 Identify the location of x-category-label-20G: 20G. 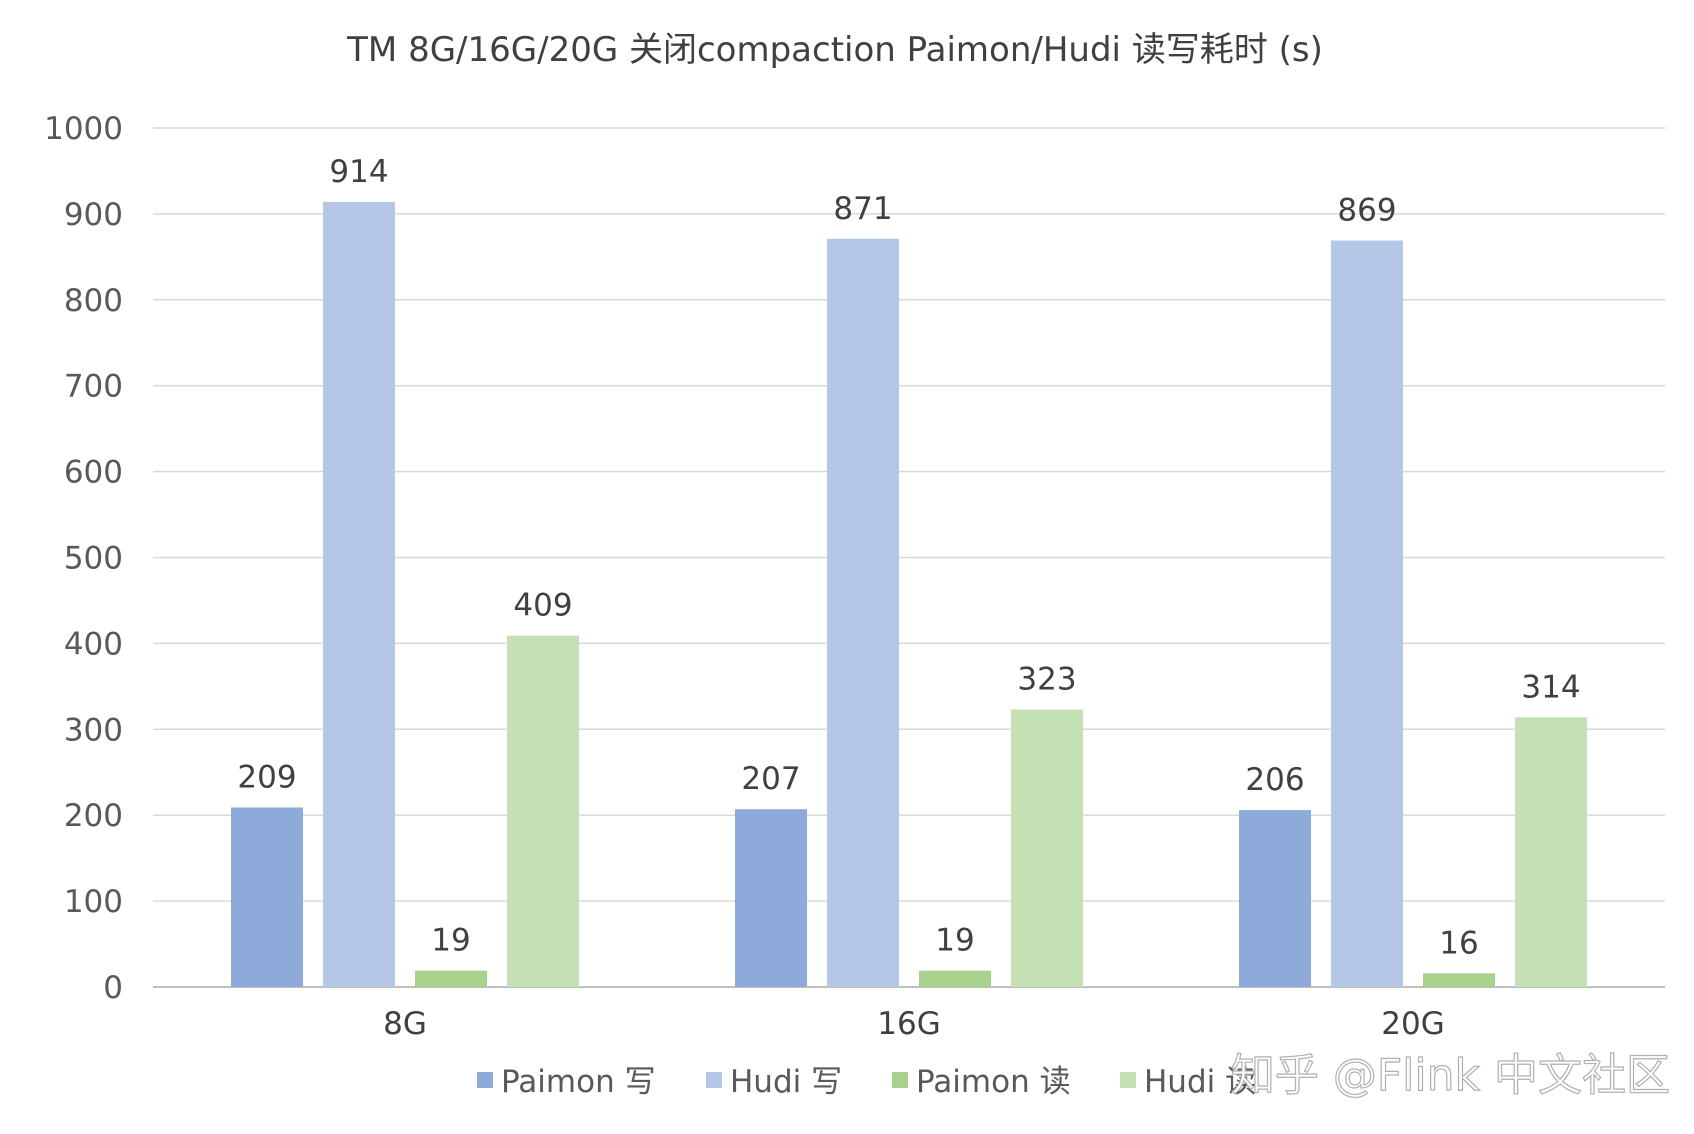
(1412, 1024).